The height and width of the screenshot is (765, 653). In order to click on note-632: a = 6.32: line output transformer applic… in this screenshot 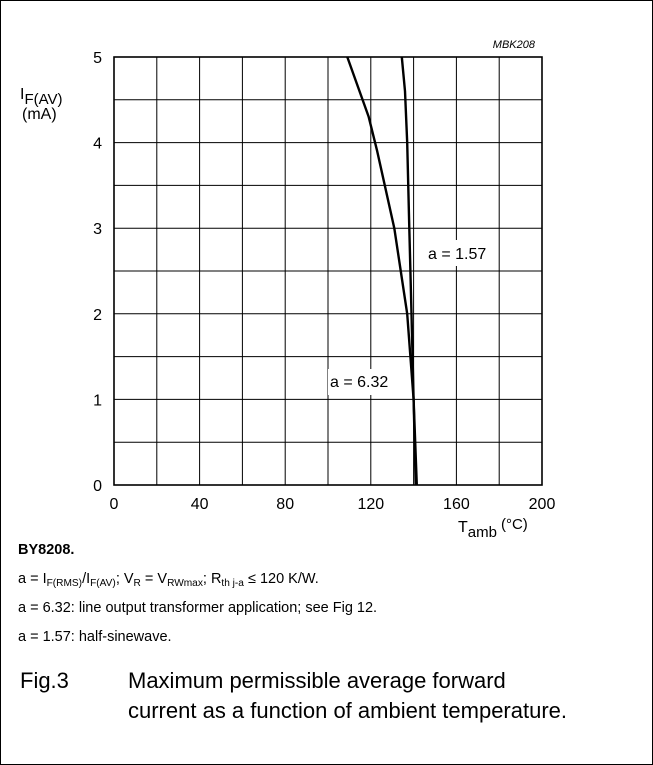, I will do `click(198, 608)`.